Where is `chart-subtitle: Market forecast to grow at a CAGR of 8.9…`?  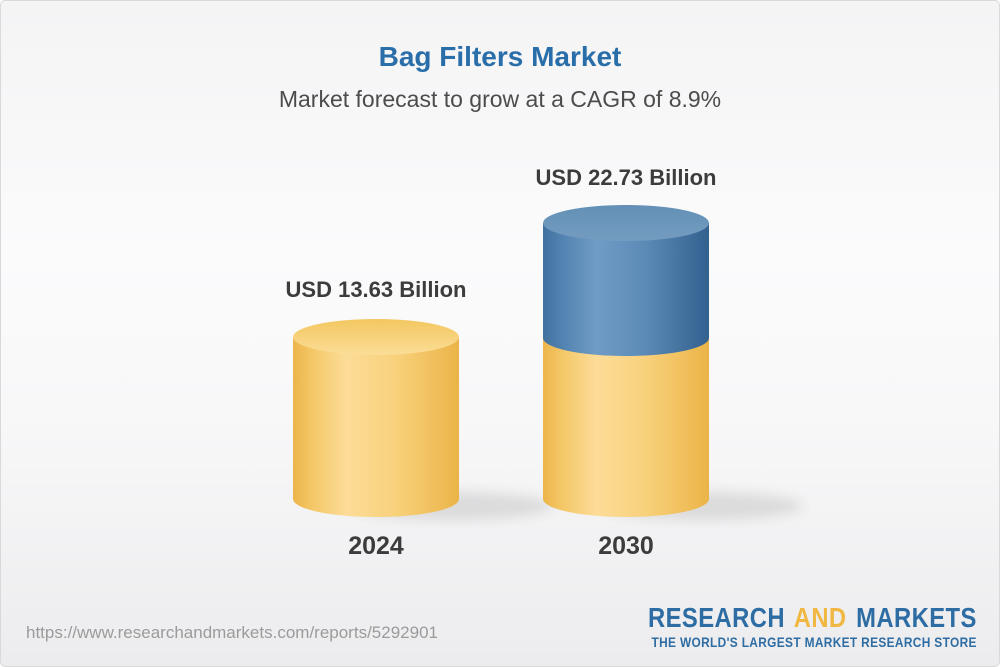 chart-subtitle: Market forecast to grow at a CAGR of 8.9… is located at coordinates (500, 99).